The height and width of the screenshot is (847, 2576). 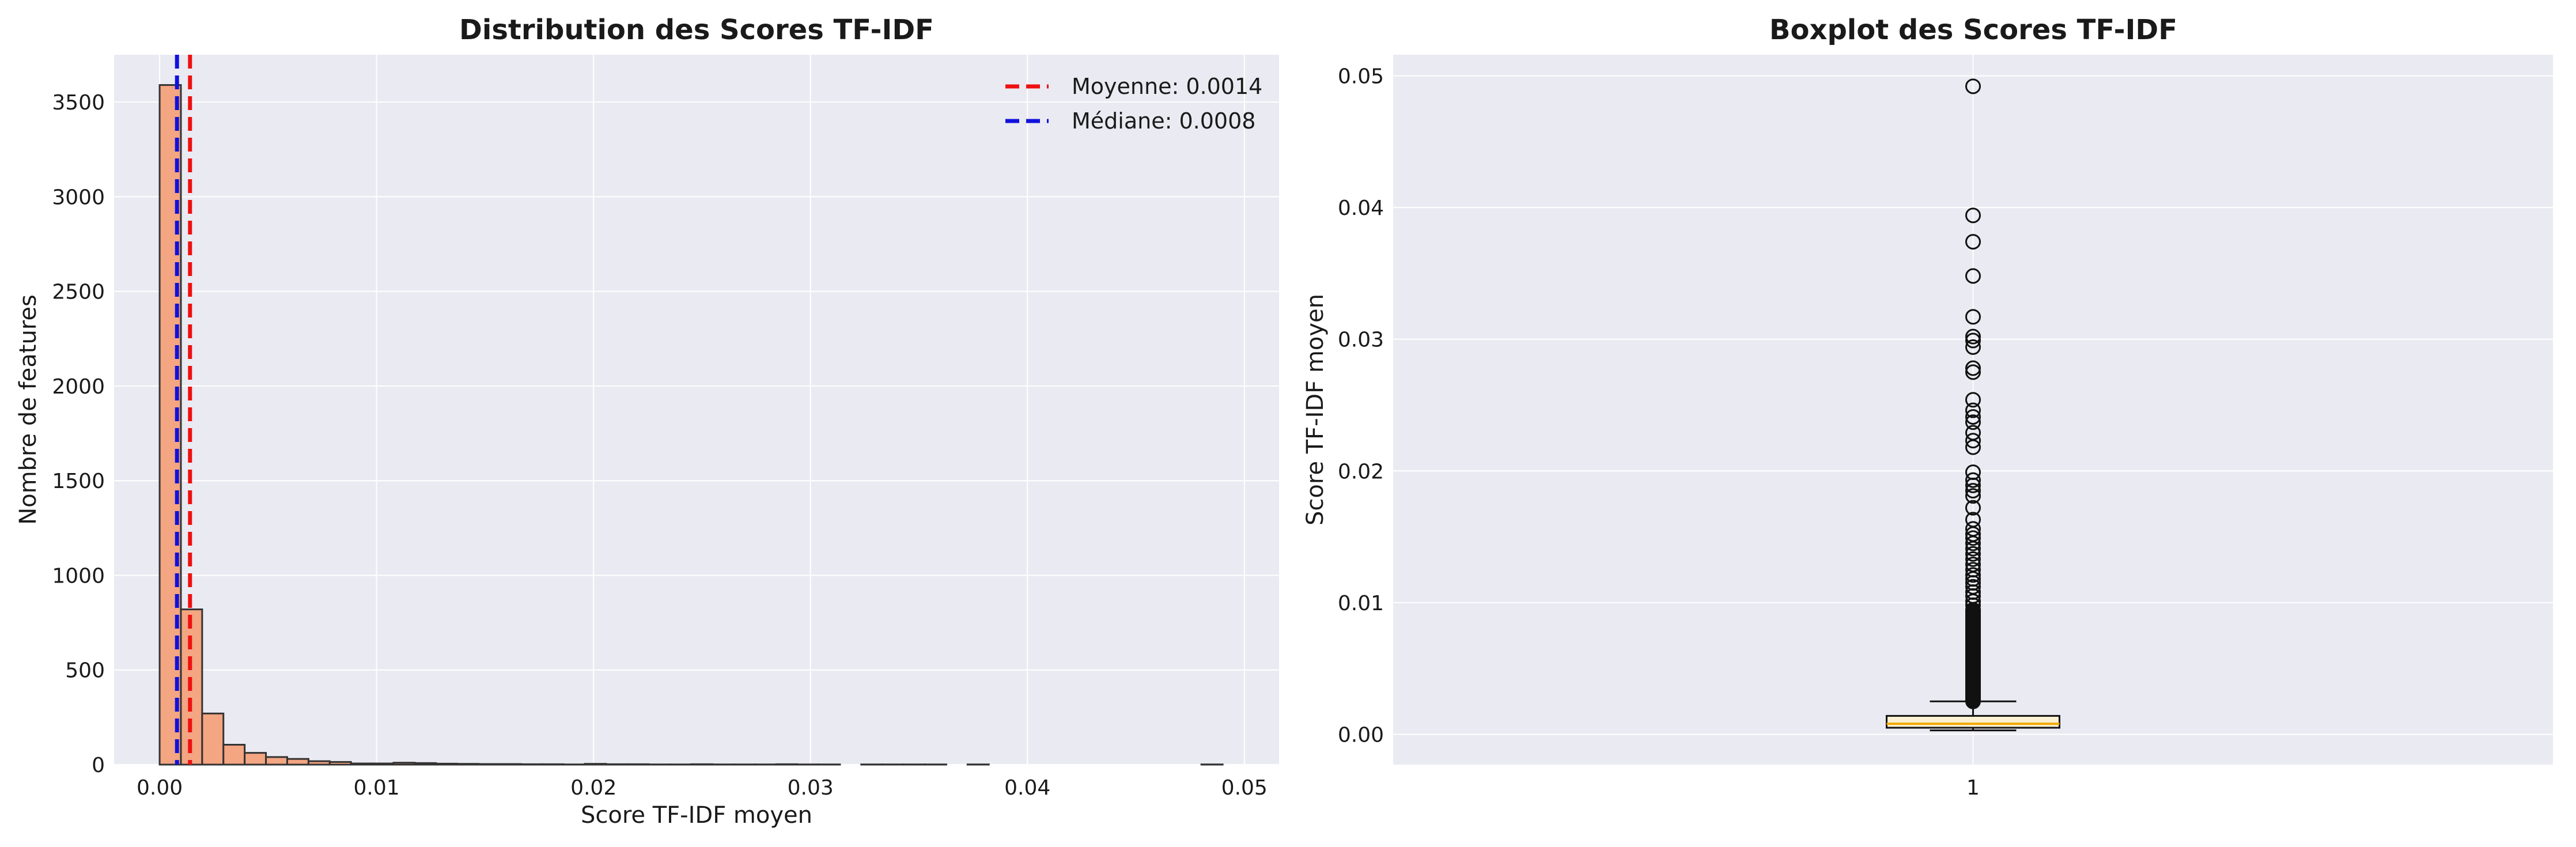 I want to click on histogram-x-tick-label: 0.00, so click(x=160, y=788).